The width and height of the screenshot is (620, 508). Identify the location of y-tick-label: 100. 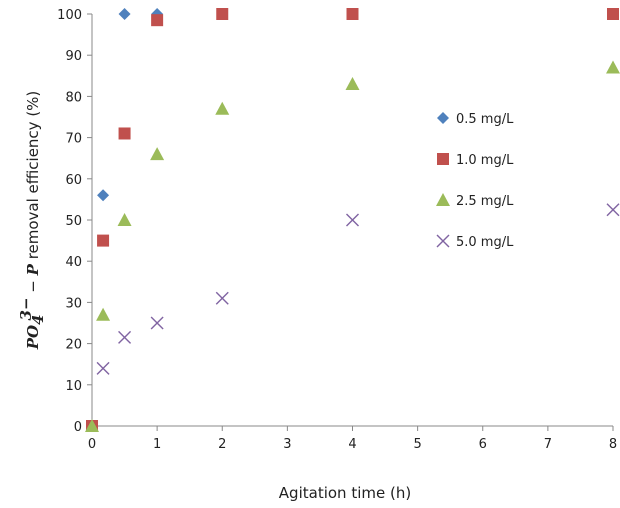
(69, 15).